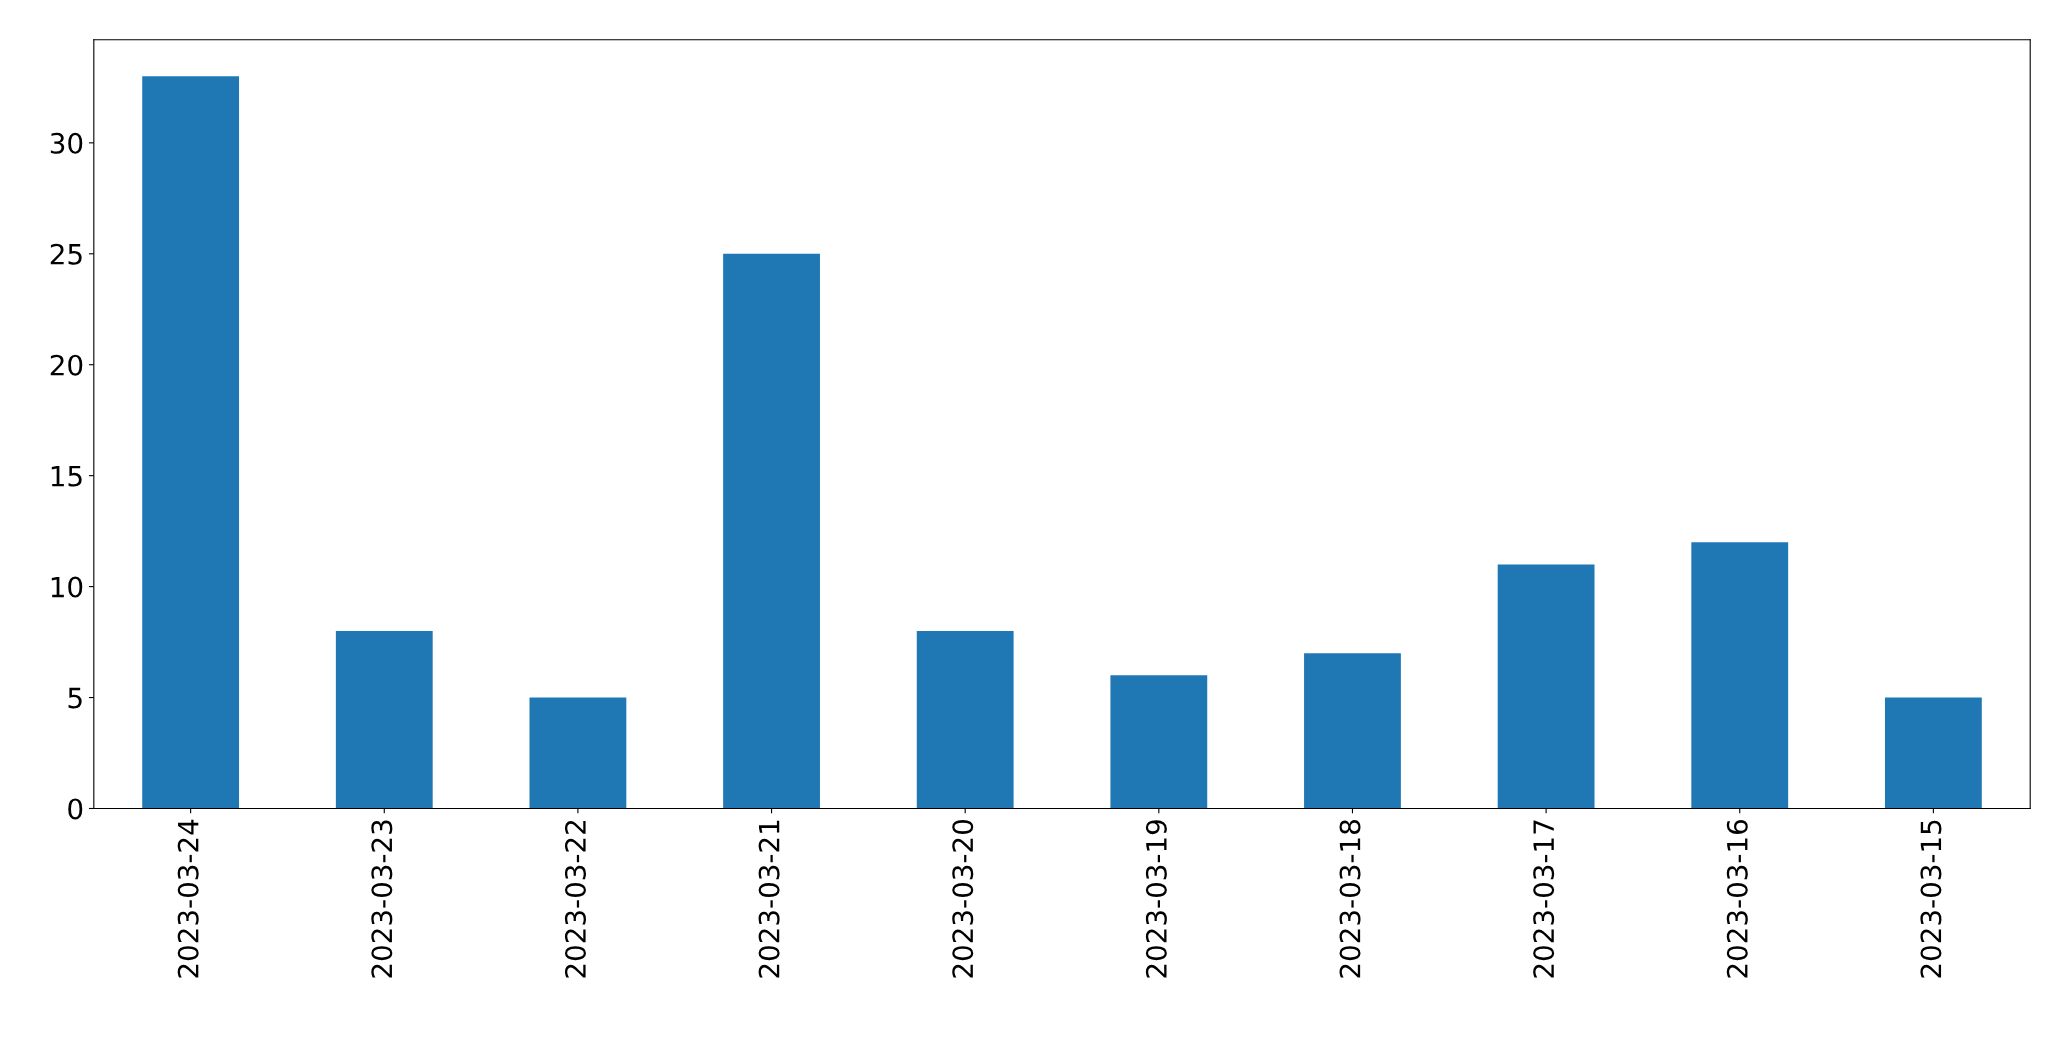 This screenshot has width=2071, height=1061. What do you see at coordinates (75, 809) in the screenshot?
I see `y-tick-label: 0` at bounding box center [75, 809].